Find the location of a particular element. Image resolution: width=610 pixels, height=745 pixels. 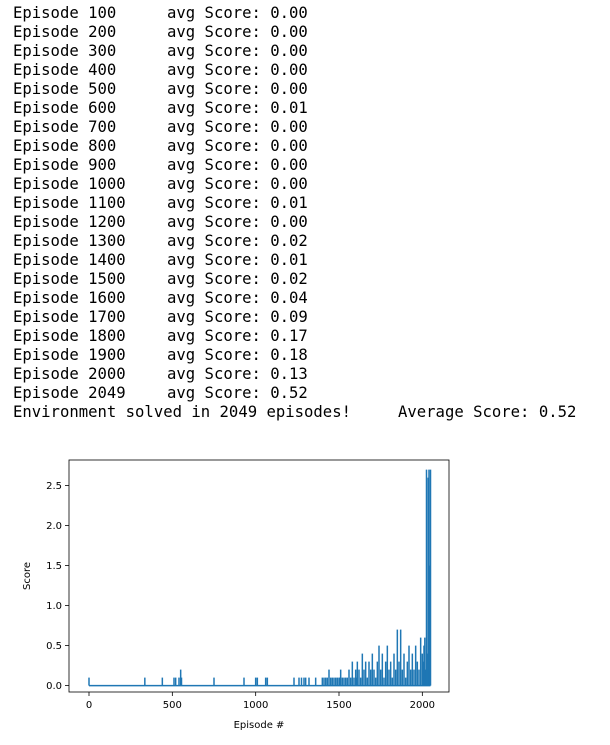

y-tick-label: 0.5 is located at coordinates (54, 646).